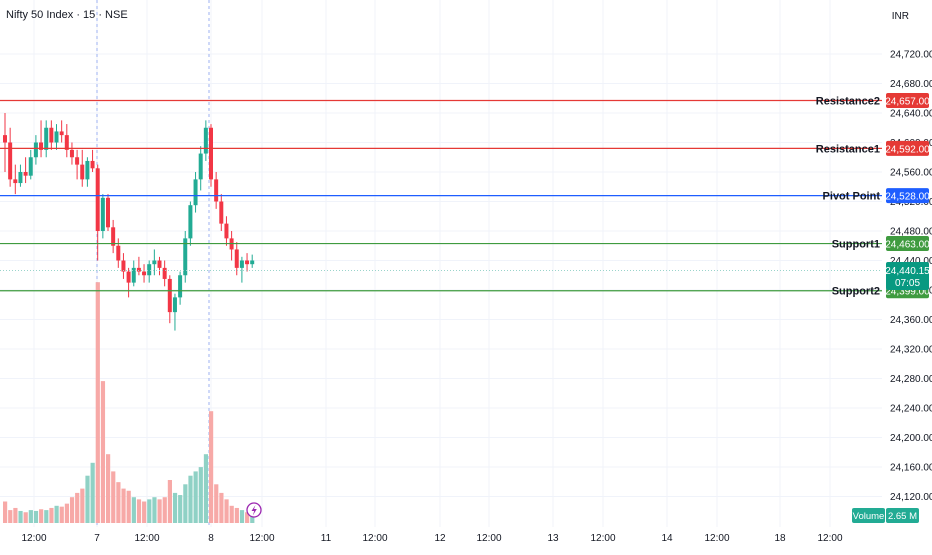 This screenshot has height=555, width=932. I want to click on level-price-label: 24,592.00, so click(907, 149).